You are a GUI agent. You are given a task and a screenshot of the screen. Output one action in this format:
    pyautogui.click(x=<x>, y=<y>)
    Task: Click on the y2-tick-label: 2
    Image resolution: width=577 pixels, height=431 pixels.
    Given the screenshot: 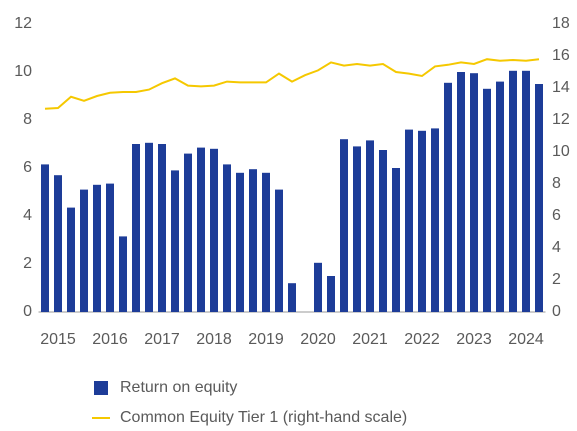 What is the action you would take?
    pyautogui.click(x=556, y=279)
    